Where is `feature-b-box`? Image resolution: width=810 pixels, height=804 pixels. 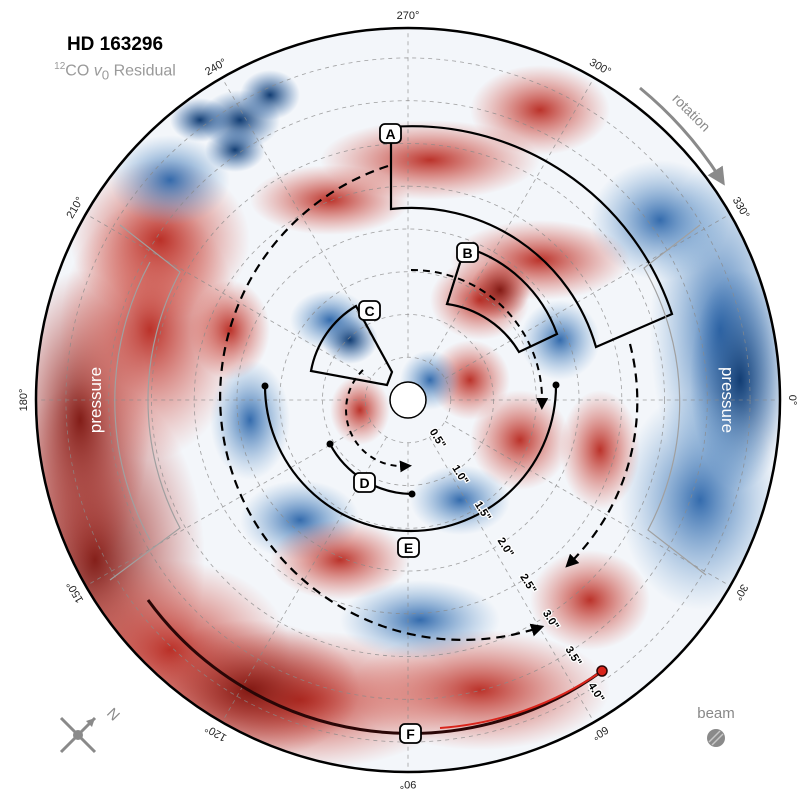 feature-b-box is located at coordinates (467, 252).